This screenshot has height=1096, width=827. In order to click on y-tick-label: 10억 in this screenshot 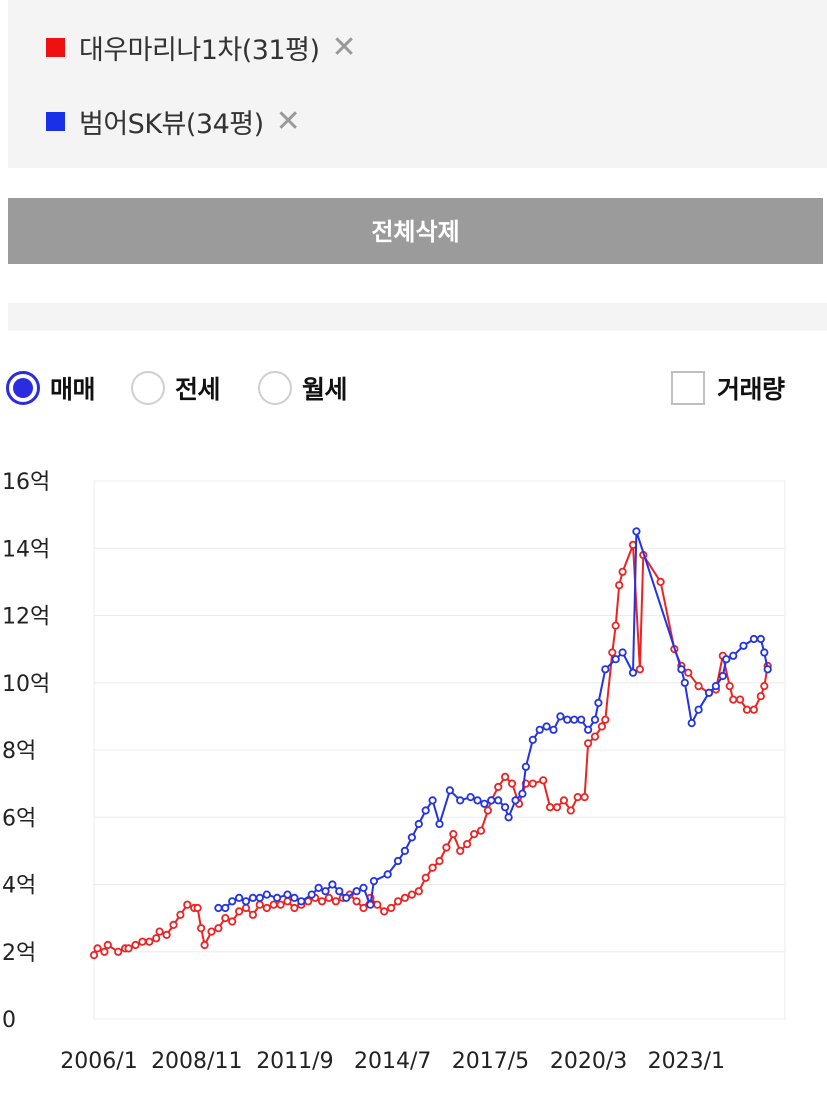, I will do `click(26, 684)`.